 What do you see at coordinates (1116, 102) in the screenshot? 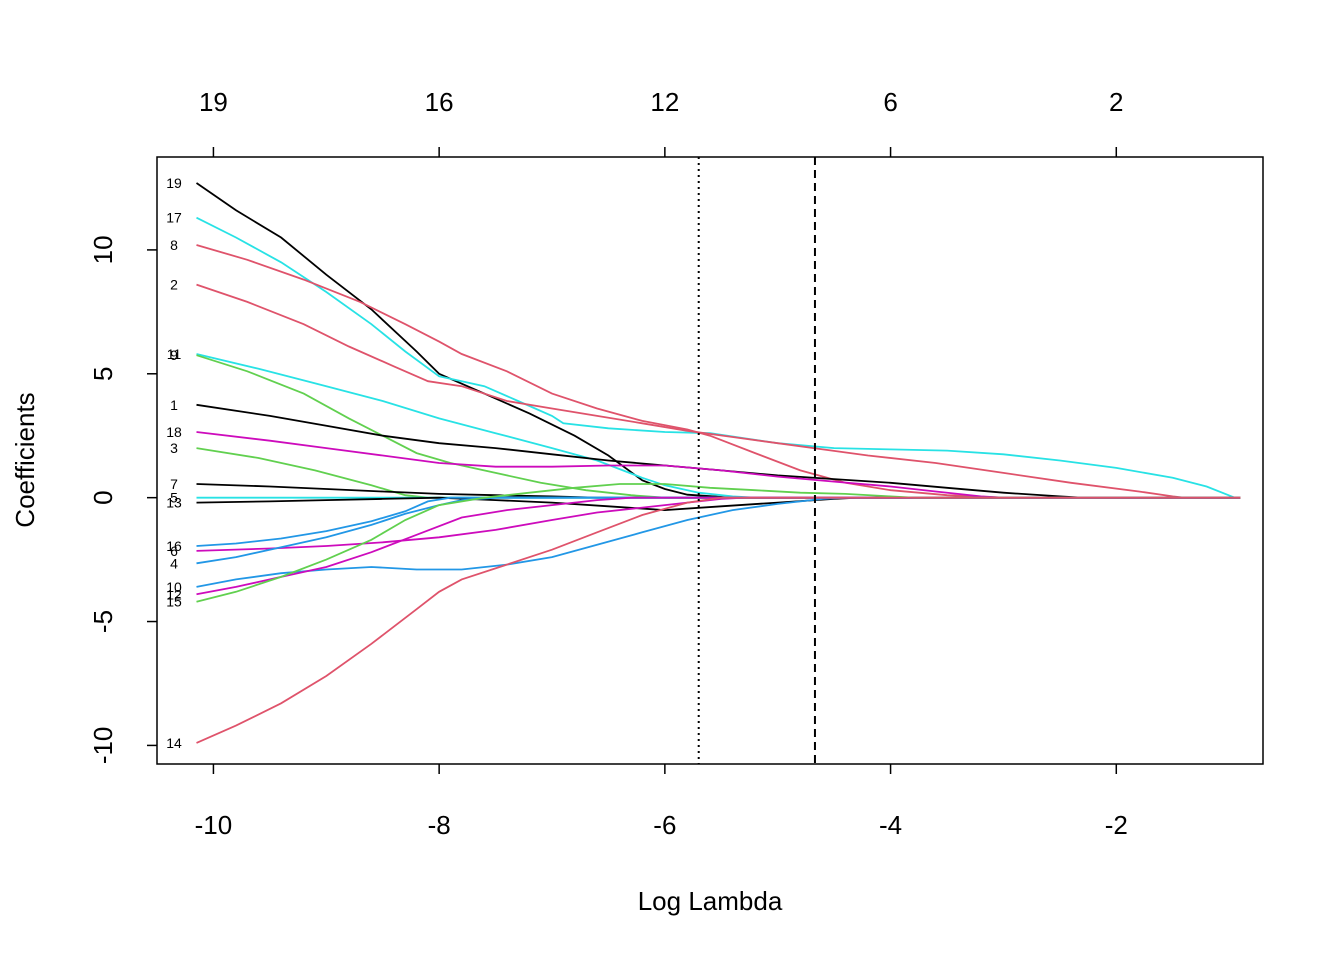
I see `top-tick-label: 2` at bounding box center [1116, 102].